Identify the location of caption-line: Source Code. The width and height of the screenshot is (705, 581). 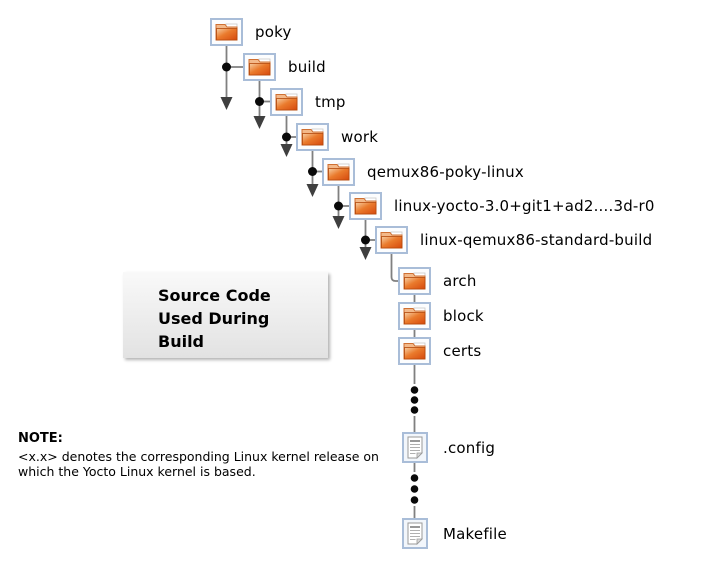
(214, 295).